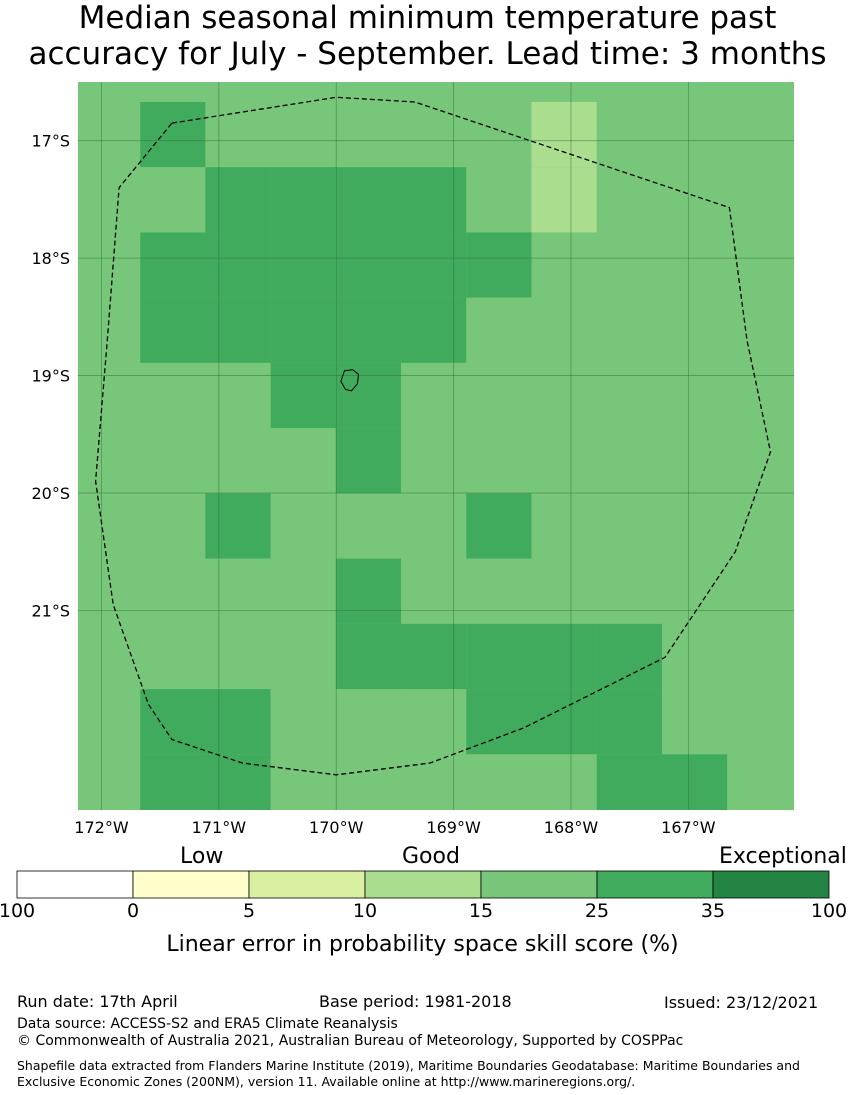  Describe the element at coordinates (415, 1001) in the screenshot. I see `base-period: Base period: 1981-2018` at that location.